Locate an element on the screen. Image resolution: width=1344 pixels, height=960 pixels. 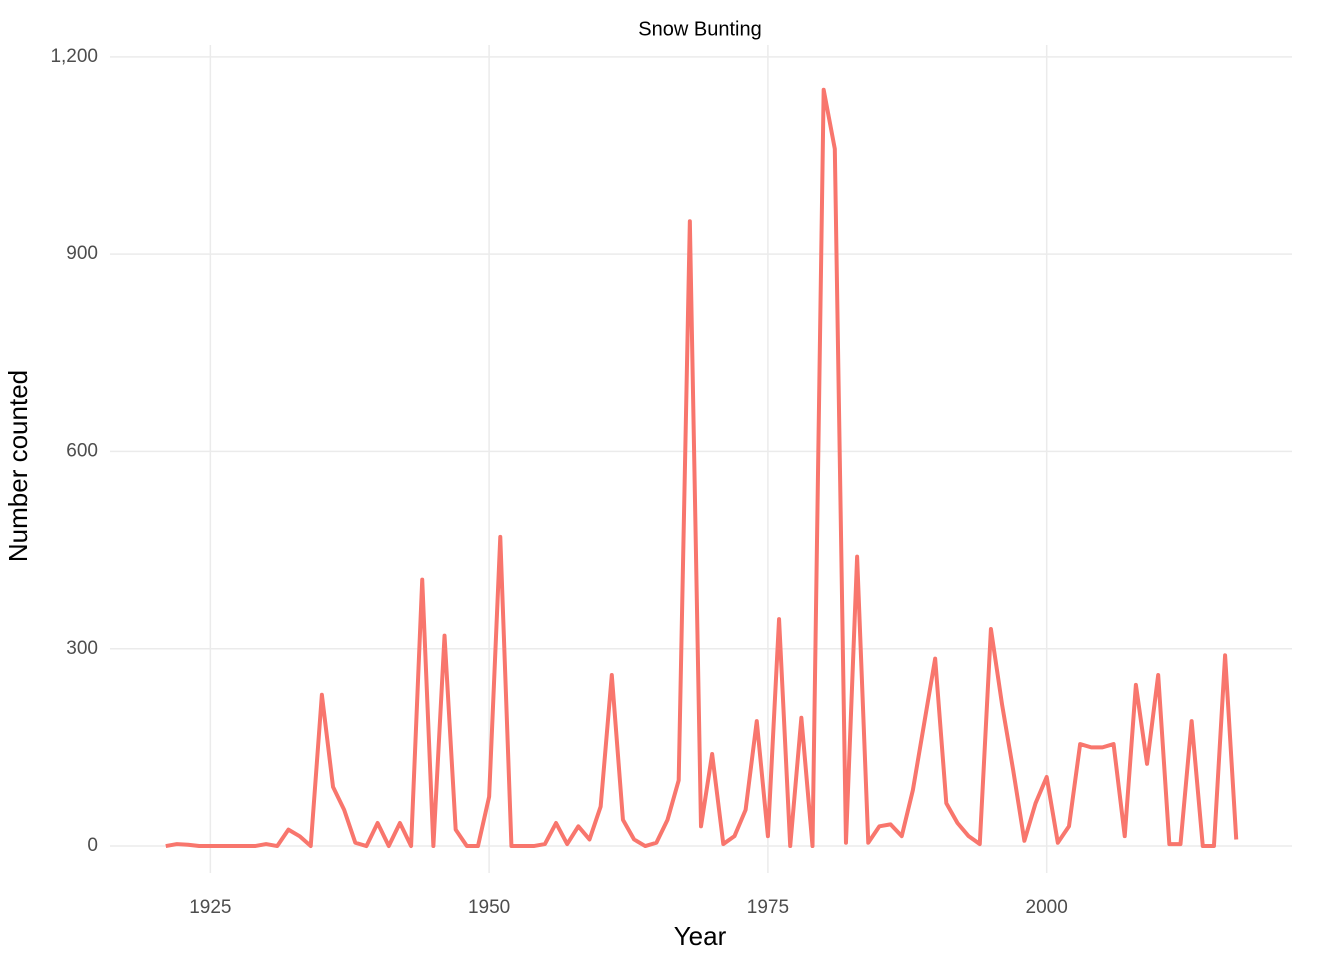
y-tick-label: 1,200 is located at coordinates (74, 56).